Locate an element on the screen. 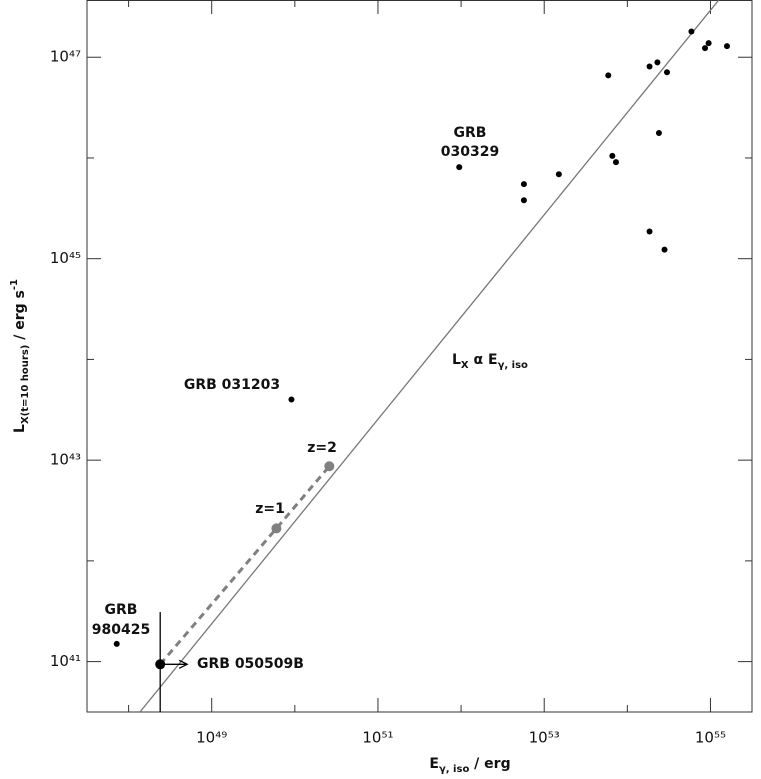 This screenshot has width=761, height=779. y-axis-title-sup: -1 is located at coordinates (14, 284).